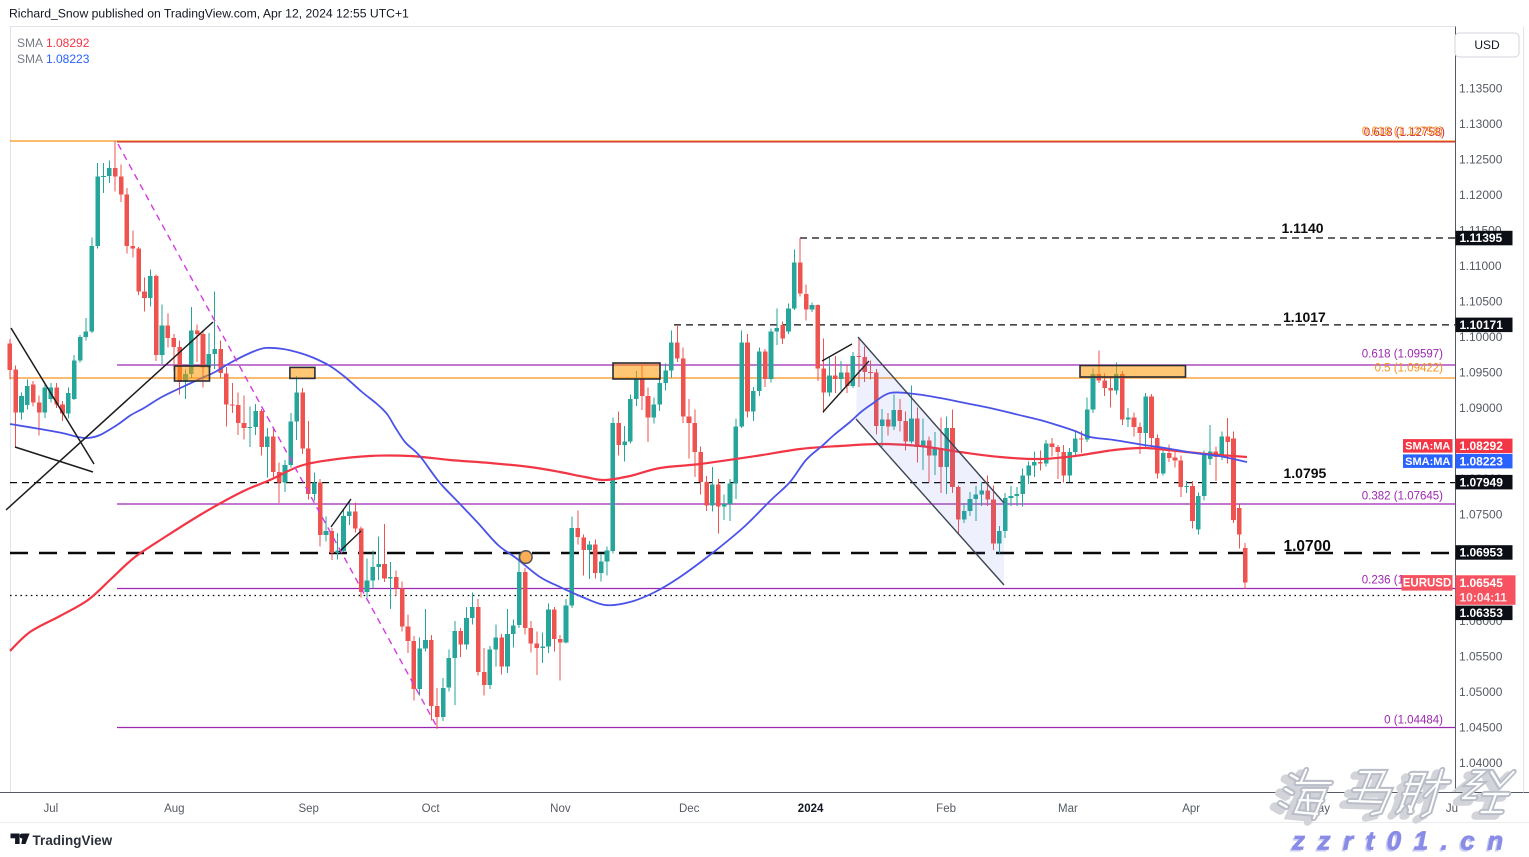 This screenshot has height=857, width=1529. I want to click on svg-text: 0.382 (1.07645), so click(1402, 497).